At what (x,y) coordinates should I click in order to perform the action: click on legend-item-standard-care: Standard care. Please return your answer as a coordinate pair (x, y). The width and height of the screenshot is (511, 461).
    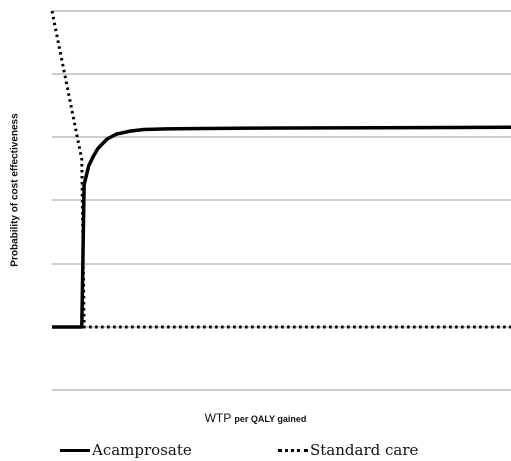
    Looking at the image, I should click on (348, 450).